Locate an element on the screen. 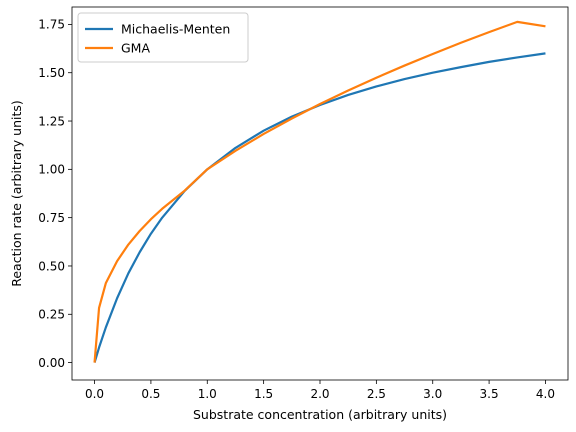  y-axis-ticks: 0.00 0.25 0.50 0.75 1.00 1.25 1.50 1.75 is located at coordinates (55, 194).